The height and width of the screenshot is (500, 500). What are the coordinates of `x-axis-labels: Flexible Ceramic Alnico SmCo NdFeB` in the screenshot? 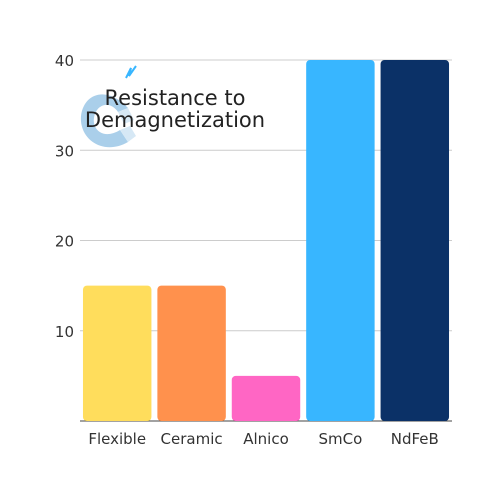 It's located at (263, 439).